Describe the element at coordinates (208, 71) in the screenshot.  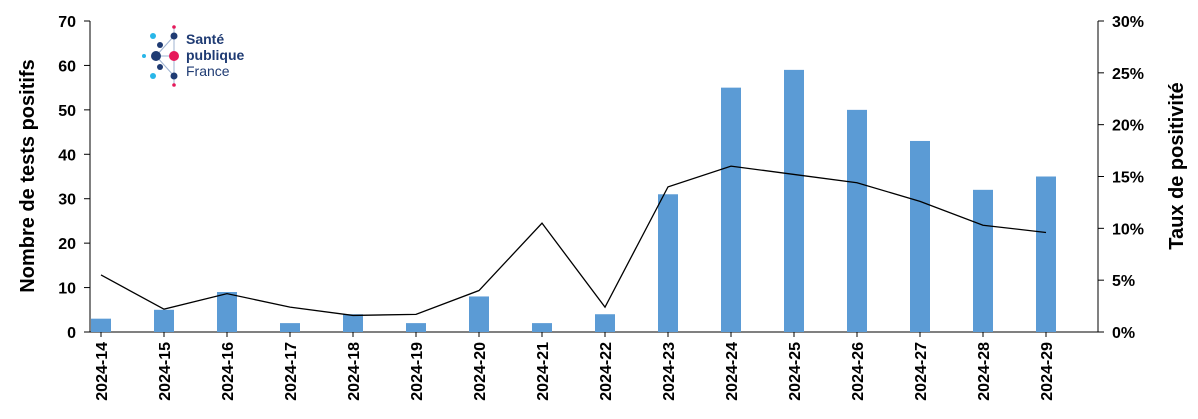
I see `logo-line-3: France` at that location.